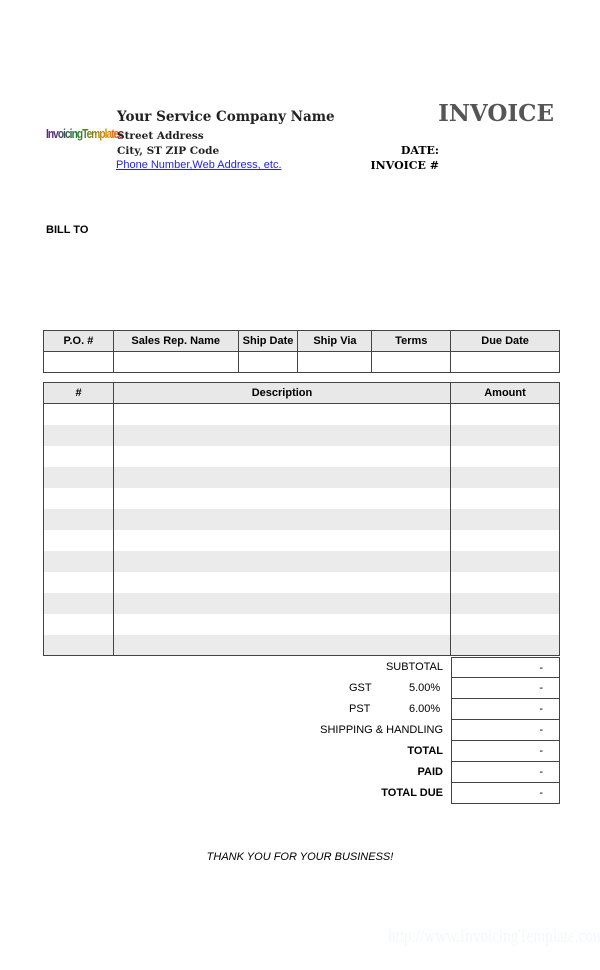  Describe the element at coordinates (168, 151) in the screenshot. I see `company-city: City, ST ZIP Code` at that location.